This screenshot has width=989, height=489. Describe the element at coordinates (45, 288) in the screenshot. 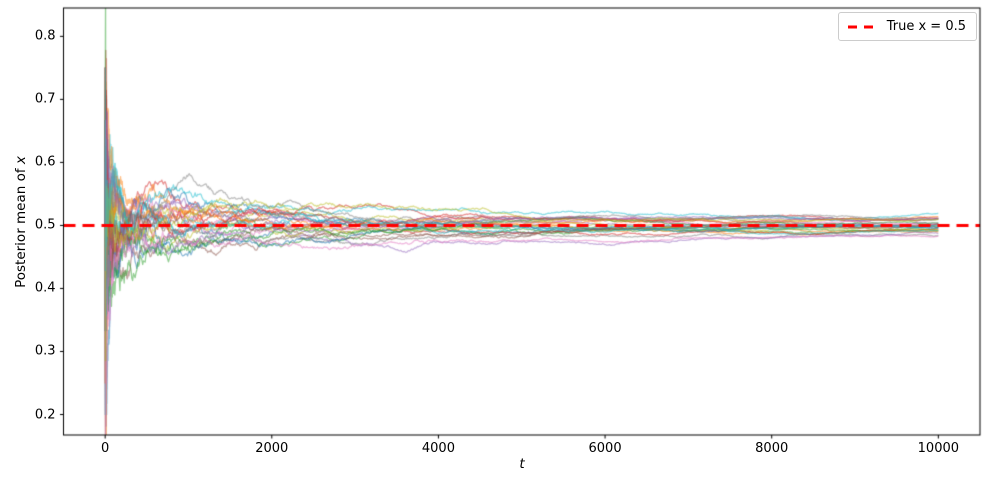

I see `y-tick-label: 0.4` at that location.